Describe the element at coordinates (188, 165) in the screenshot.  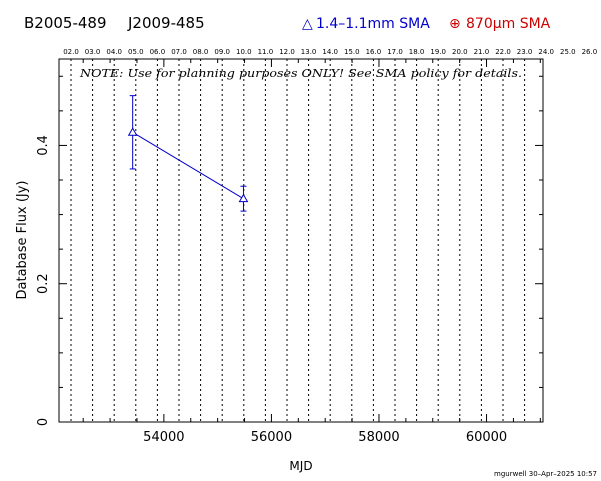
I see `series-line` at that location.